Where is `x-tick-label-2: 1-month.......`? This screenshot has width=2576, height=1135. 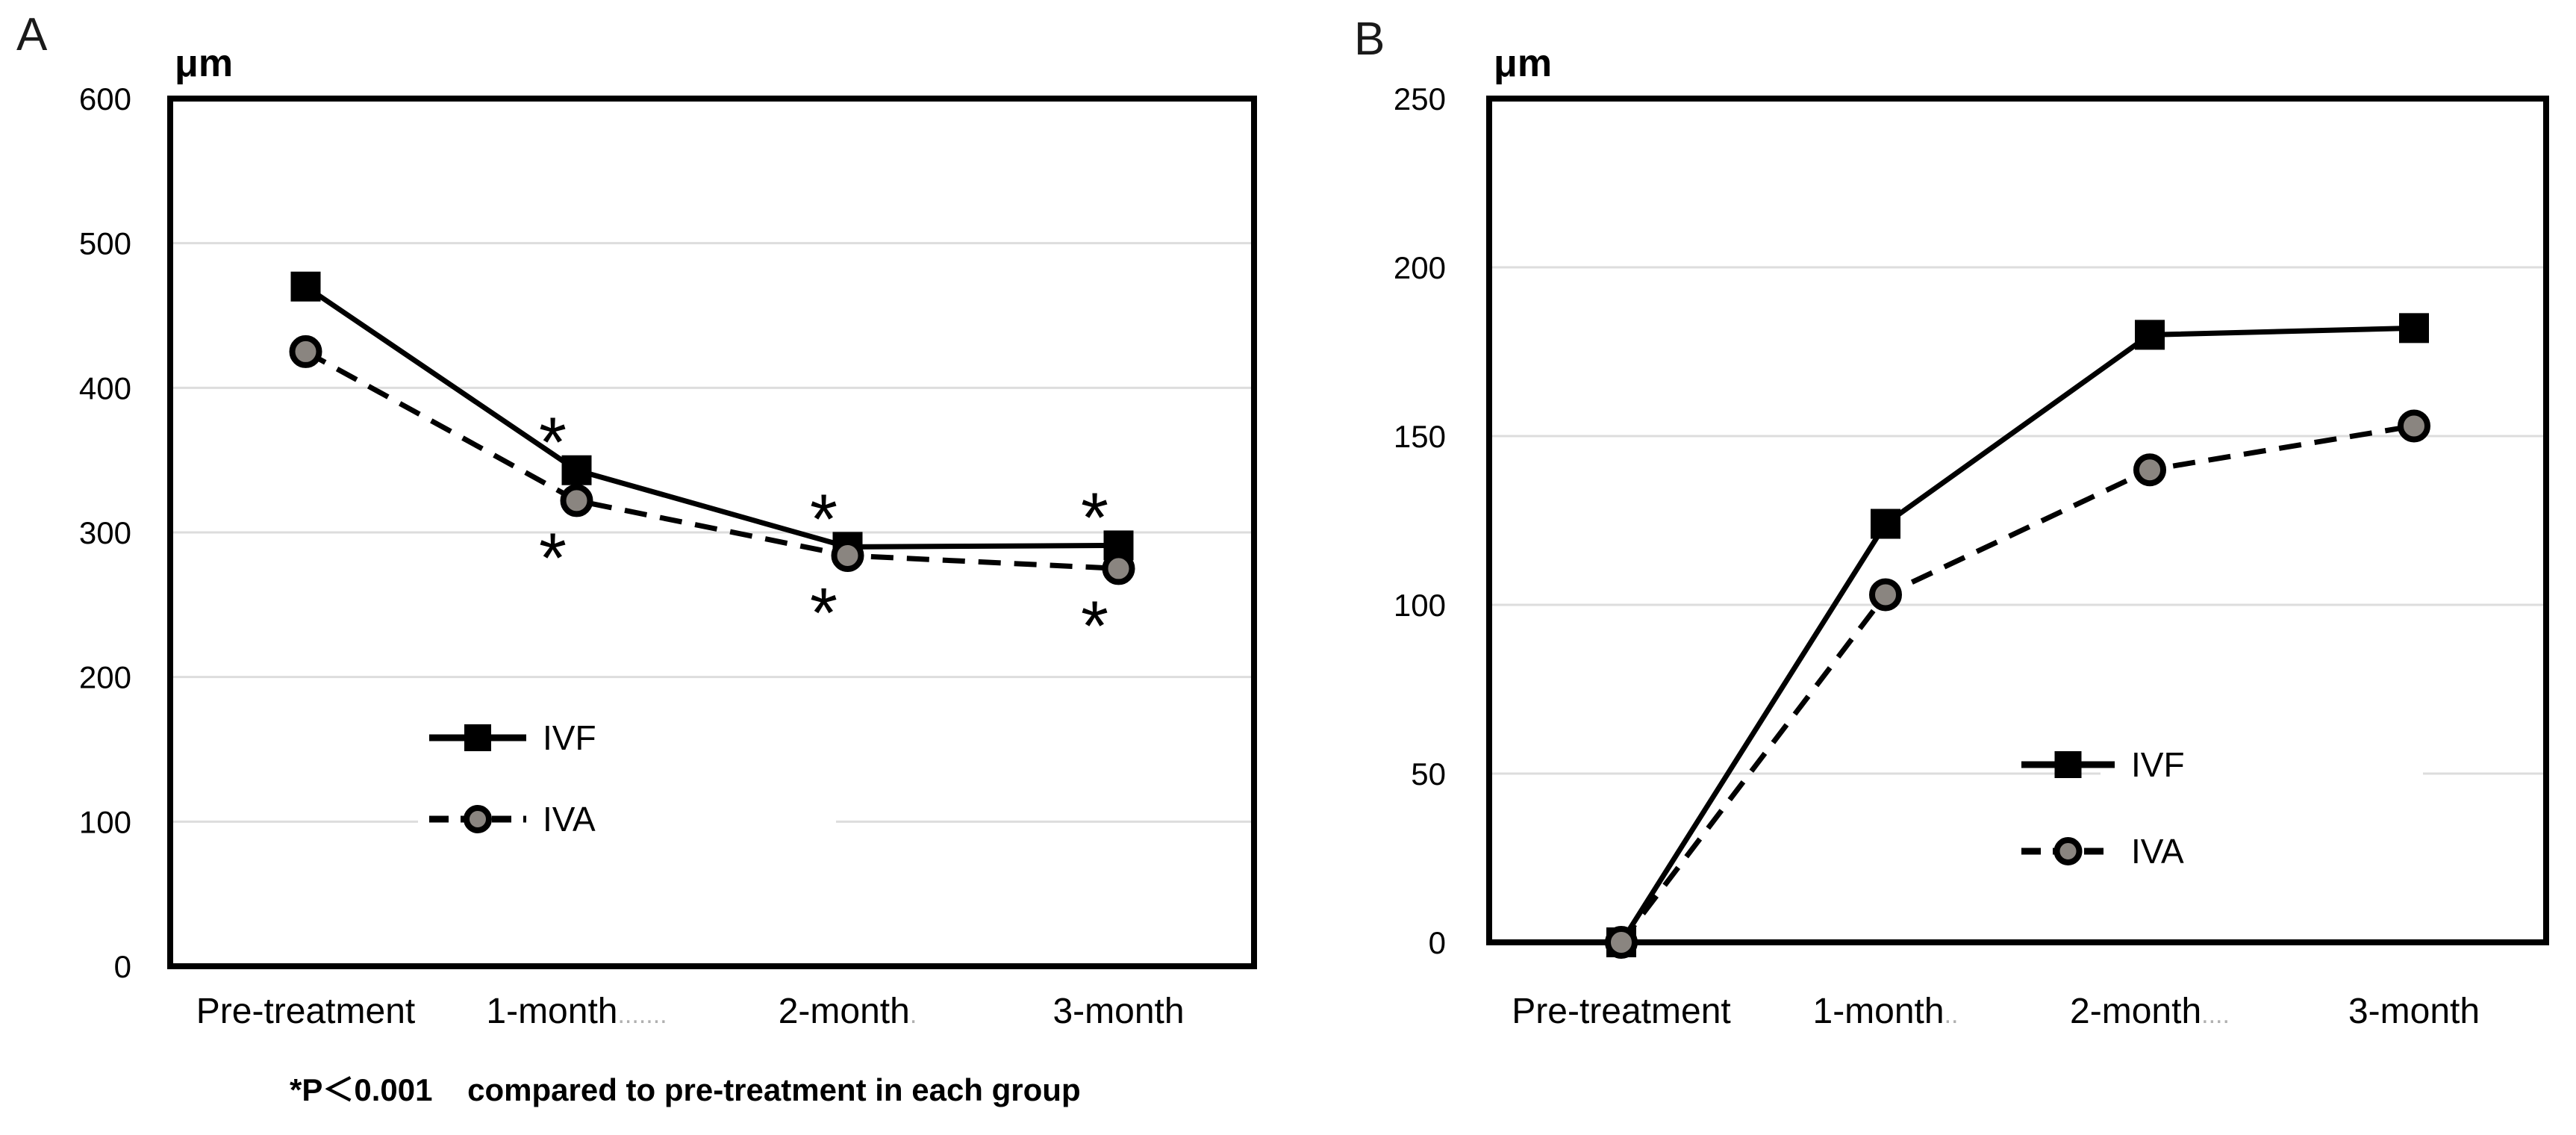 x-tick-label-2: 1-month....... is located at coordinates (576, 1011).